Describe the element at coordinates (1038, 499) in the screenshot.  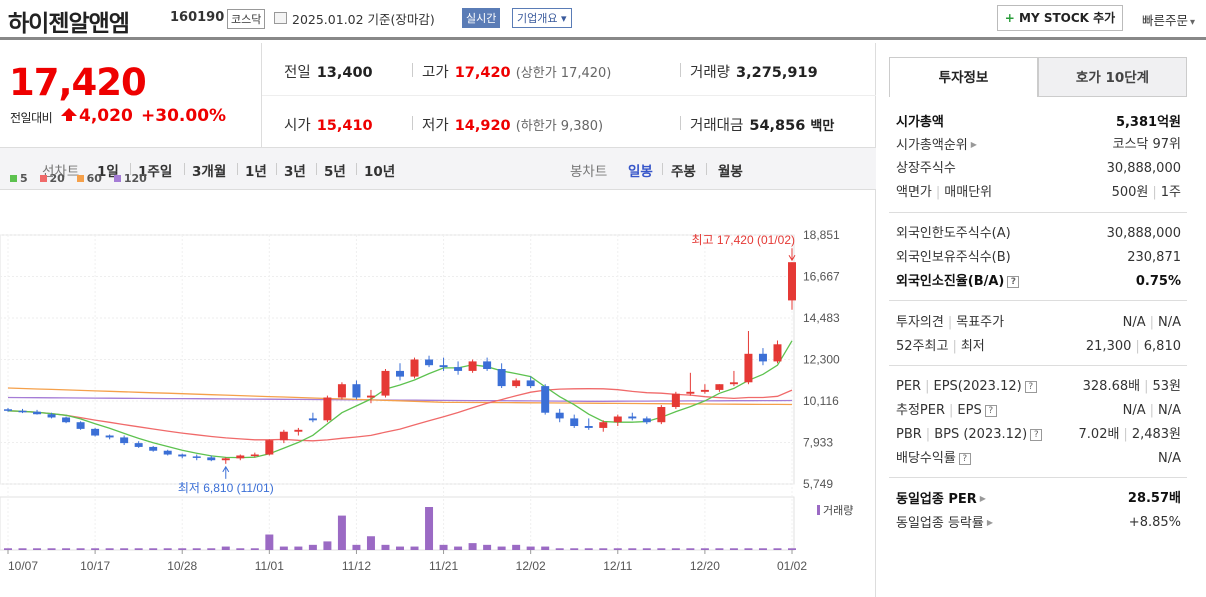
I see `industry-per-row: 동일업종 PER ▶ 28.57배` at that location.